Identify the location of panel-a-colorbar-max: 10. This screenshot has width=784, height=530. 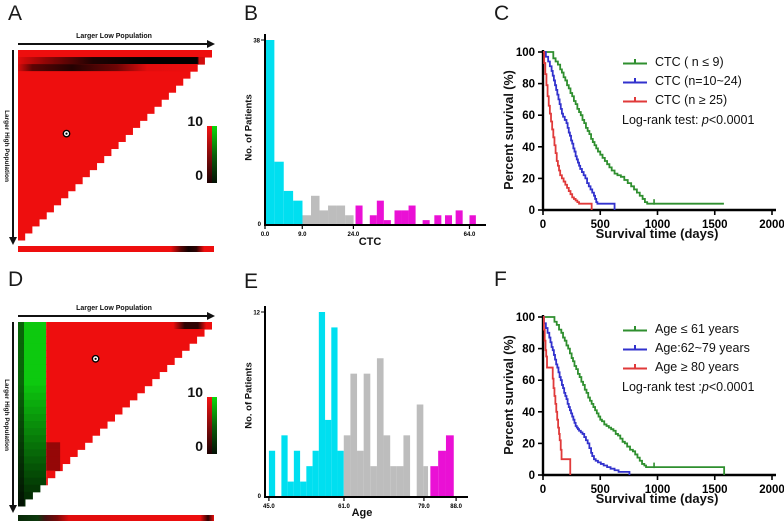
(195, 121).